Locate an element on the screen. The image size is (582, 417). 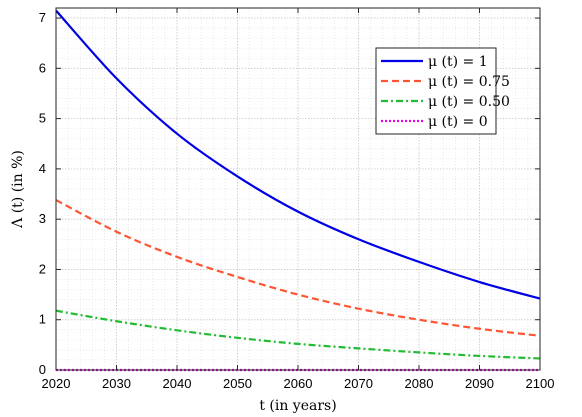
y-tick-label: 3 is located at coordinates (42, 218).